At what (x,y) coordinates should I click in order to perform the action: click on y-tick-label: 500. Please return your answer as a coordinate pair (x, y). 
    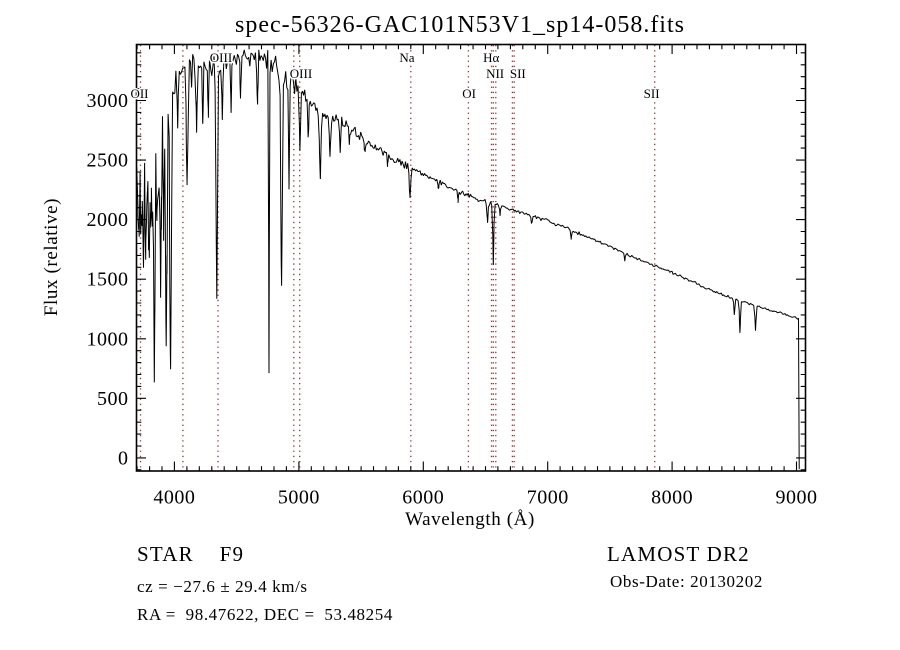
    Looking at the image, I should click on (113, 399).